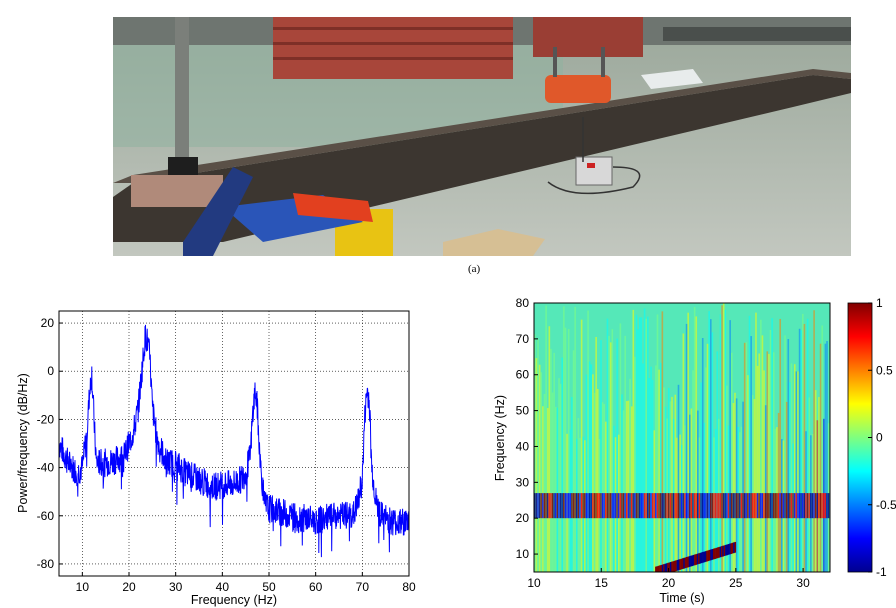  Describe the element at coordinates (523, 411) in the screenshot. I see `spectrogram-ytick-label: 50` at that location.